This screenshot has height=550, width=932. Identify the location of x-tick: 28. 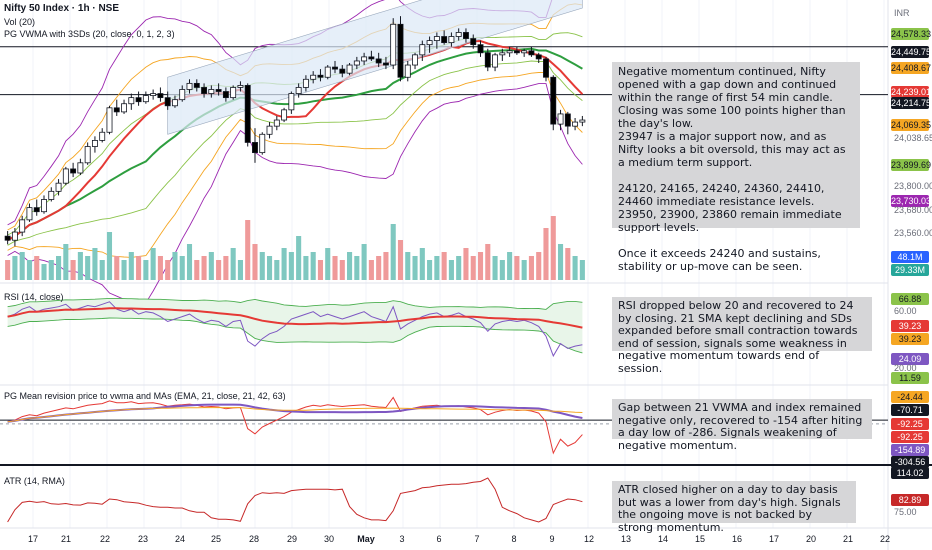
(254, 539).